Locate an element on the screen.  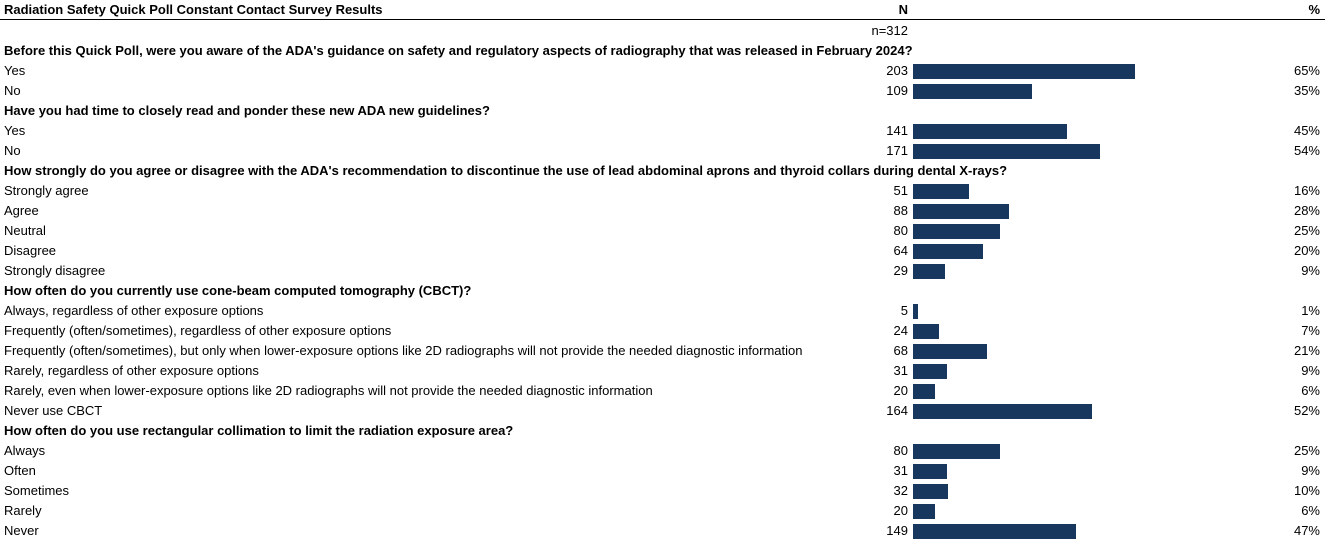
answer-row: Yes 203 65% is located at coordinates (662, 71).